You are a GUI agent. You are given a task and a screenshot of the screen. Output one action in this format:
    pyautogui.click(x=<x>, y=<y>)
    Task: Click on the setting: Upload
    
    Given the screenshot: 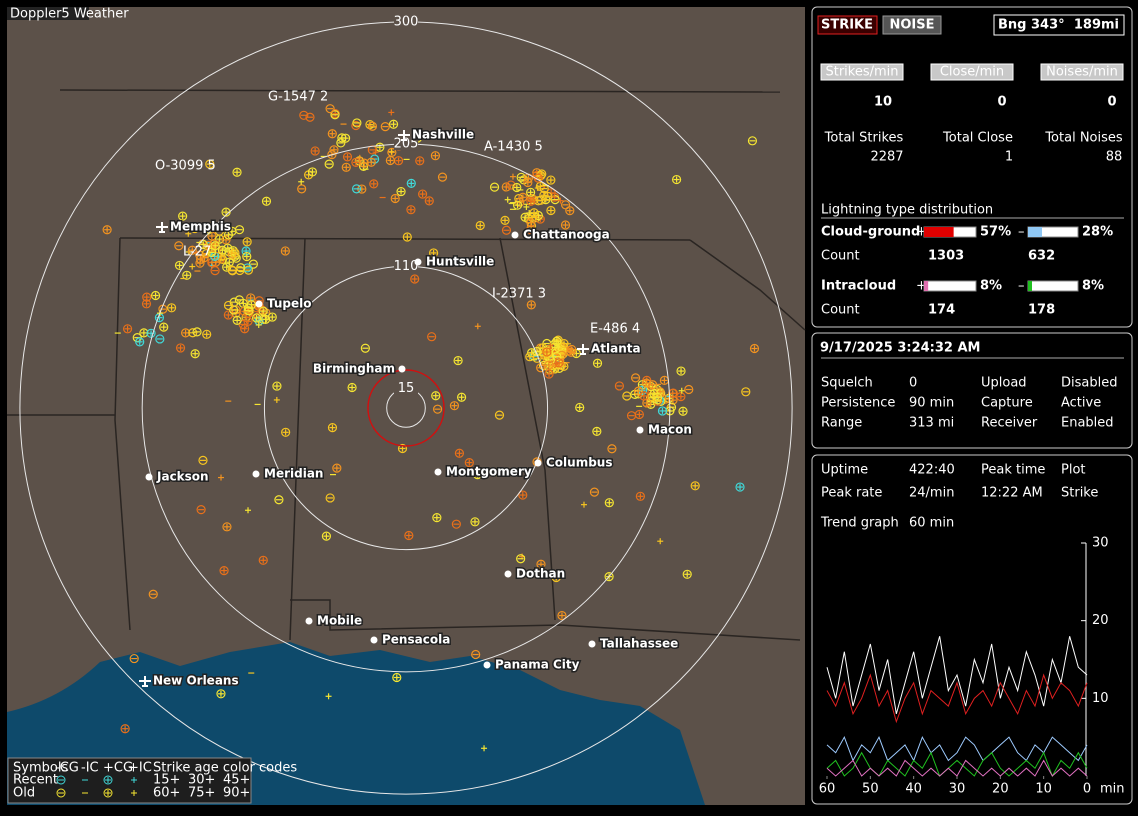 What is the action you would take?
    pyautogui.click(x=1004, y=383)
    